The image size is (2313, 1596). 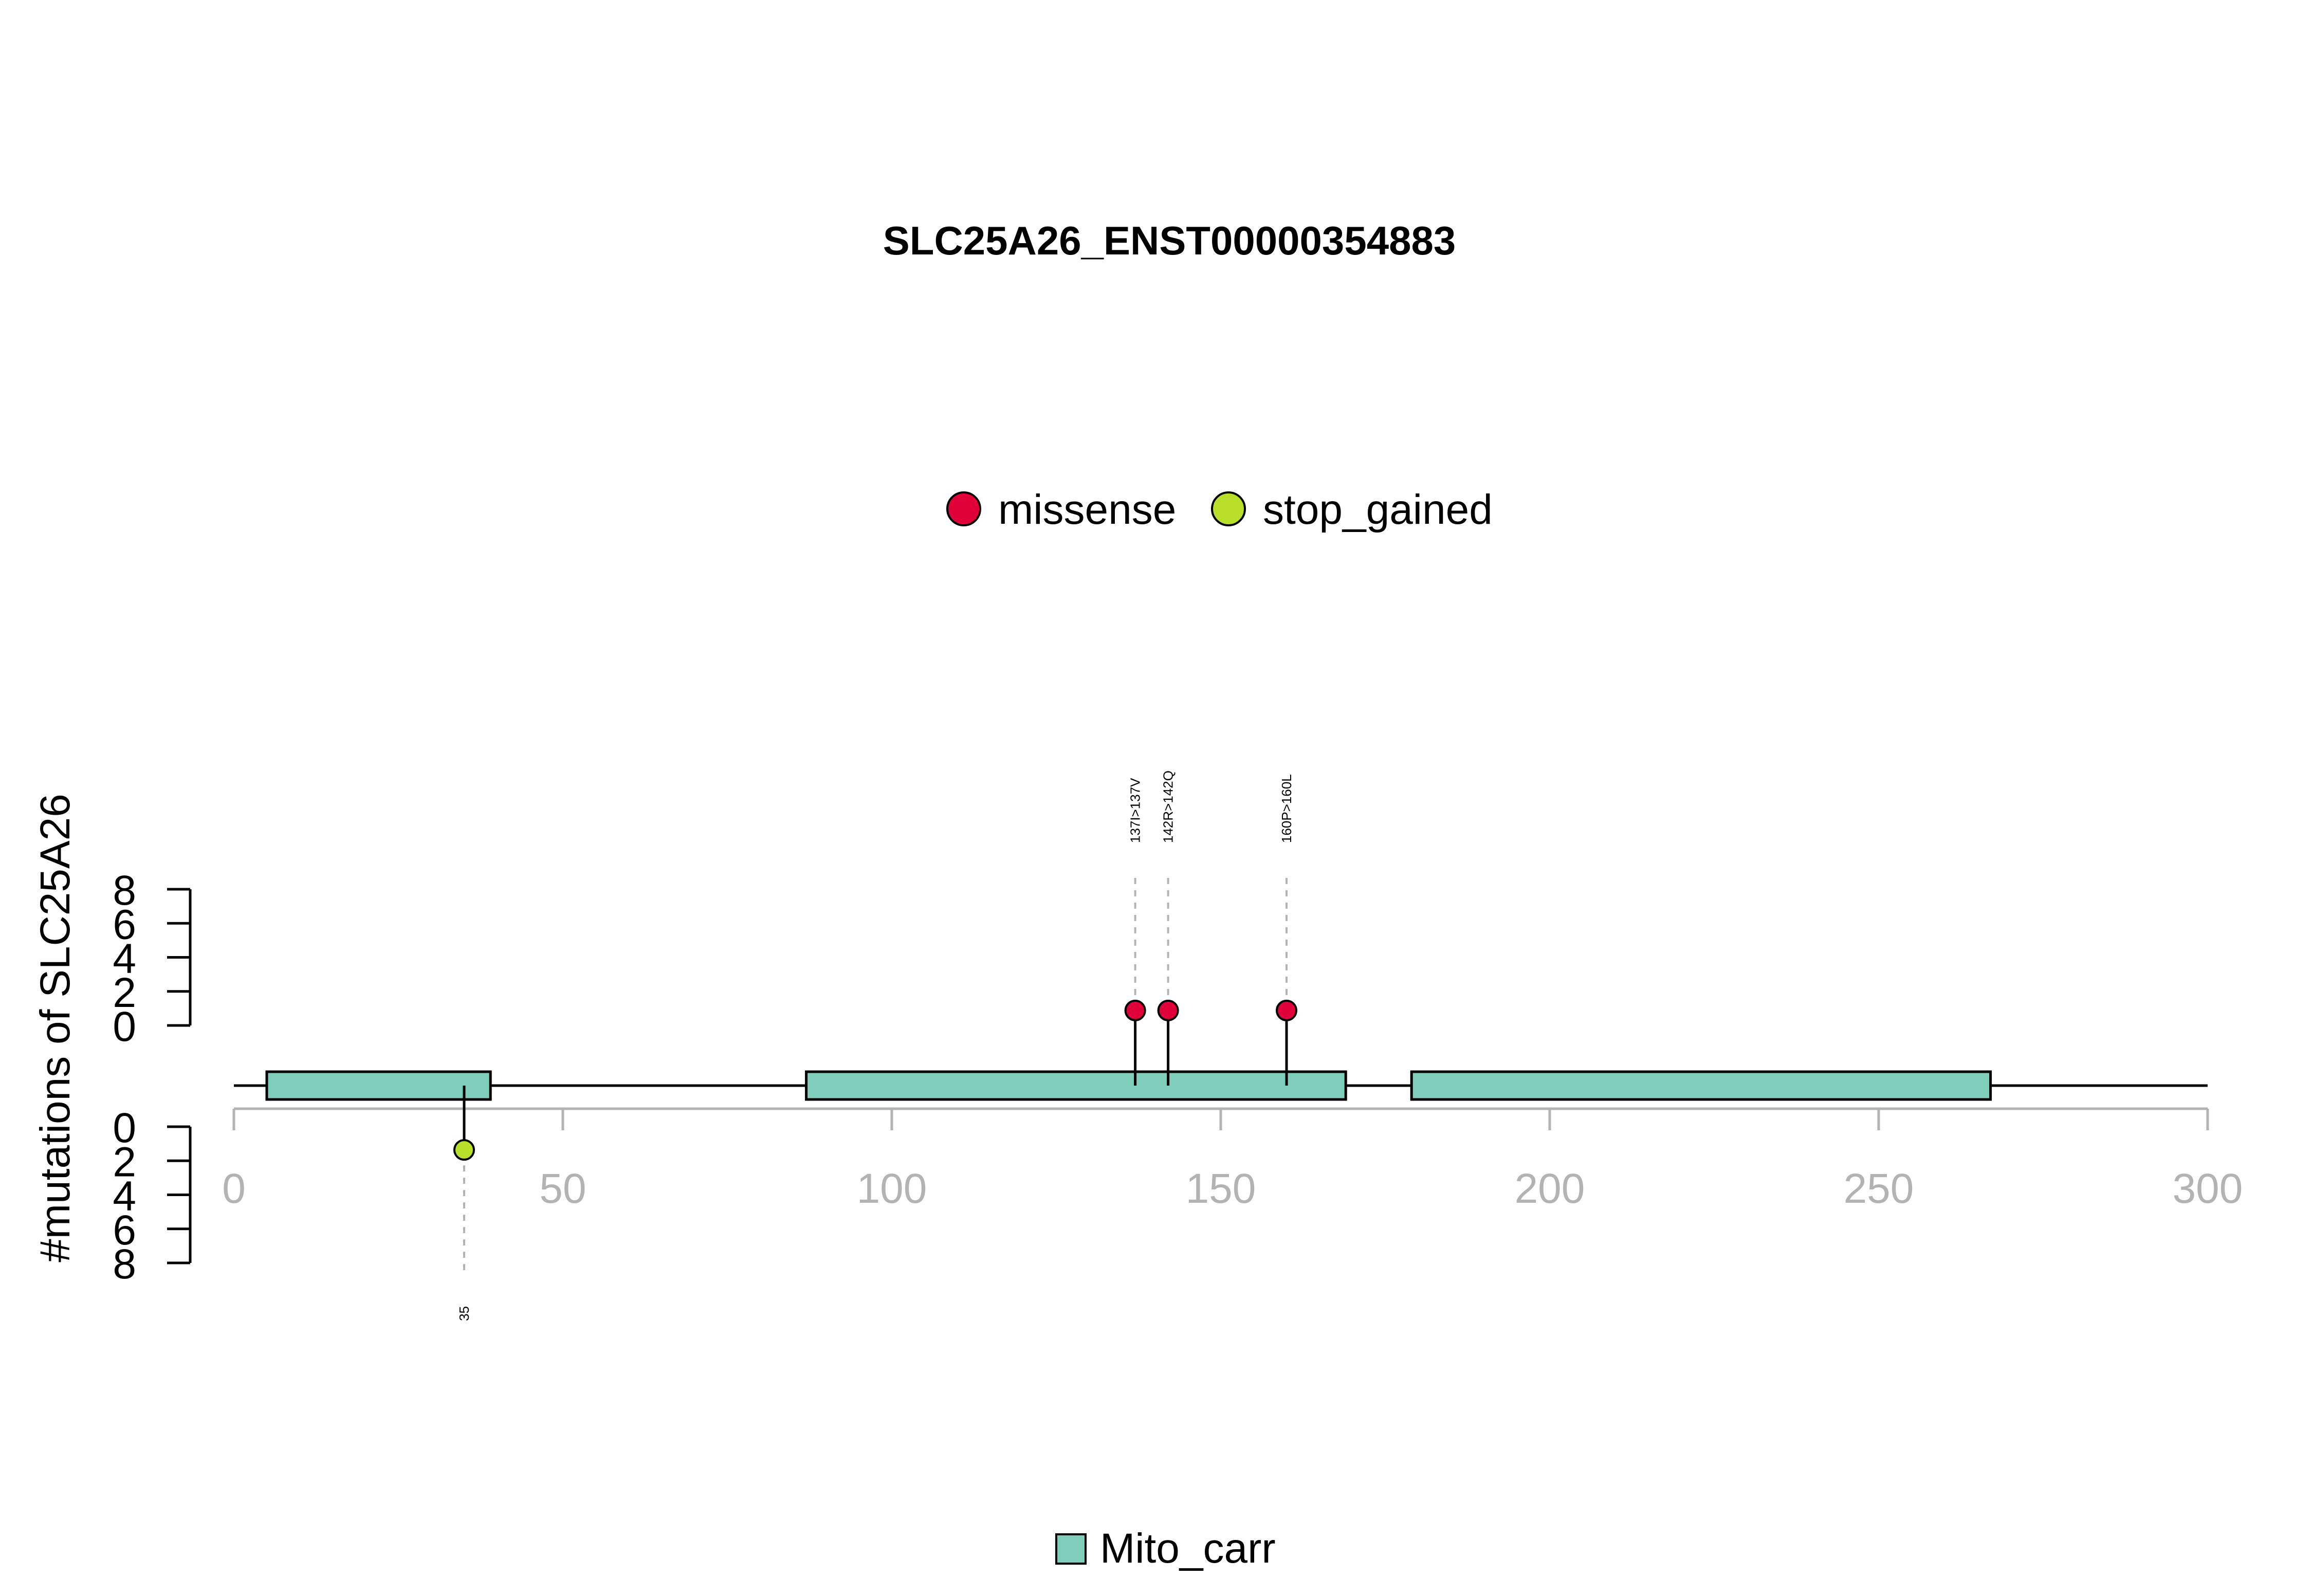 I want to click on mutation-label-35: 35, so click(x=464, y=1313).